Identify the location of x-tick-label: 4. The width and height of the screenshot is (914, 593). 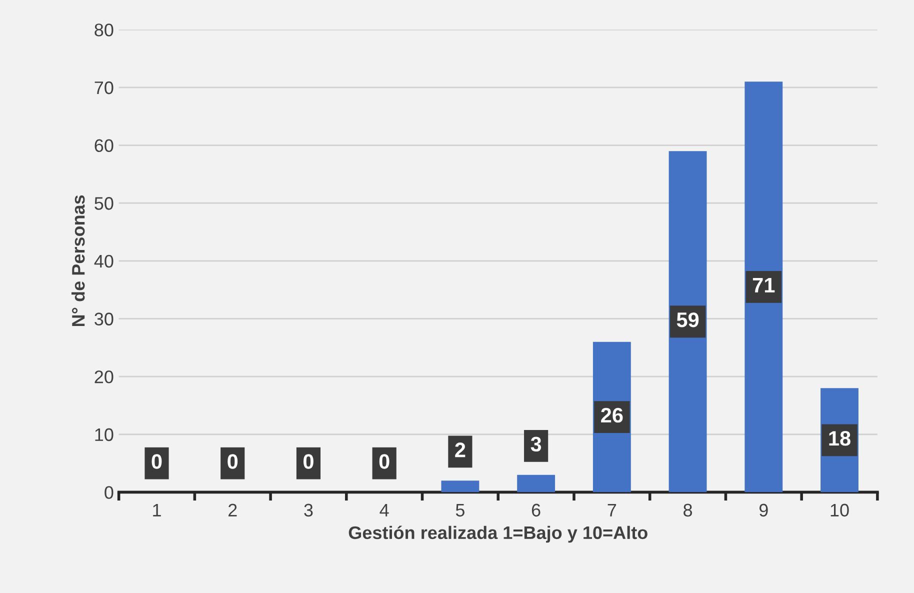
(384, 510).